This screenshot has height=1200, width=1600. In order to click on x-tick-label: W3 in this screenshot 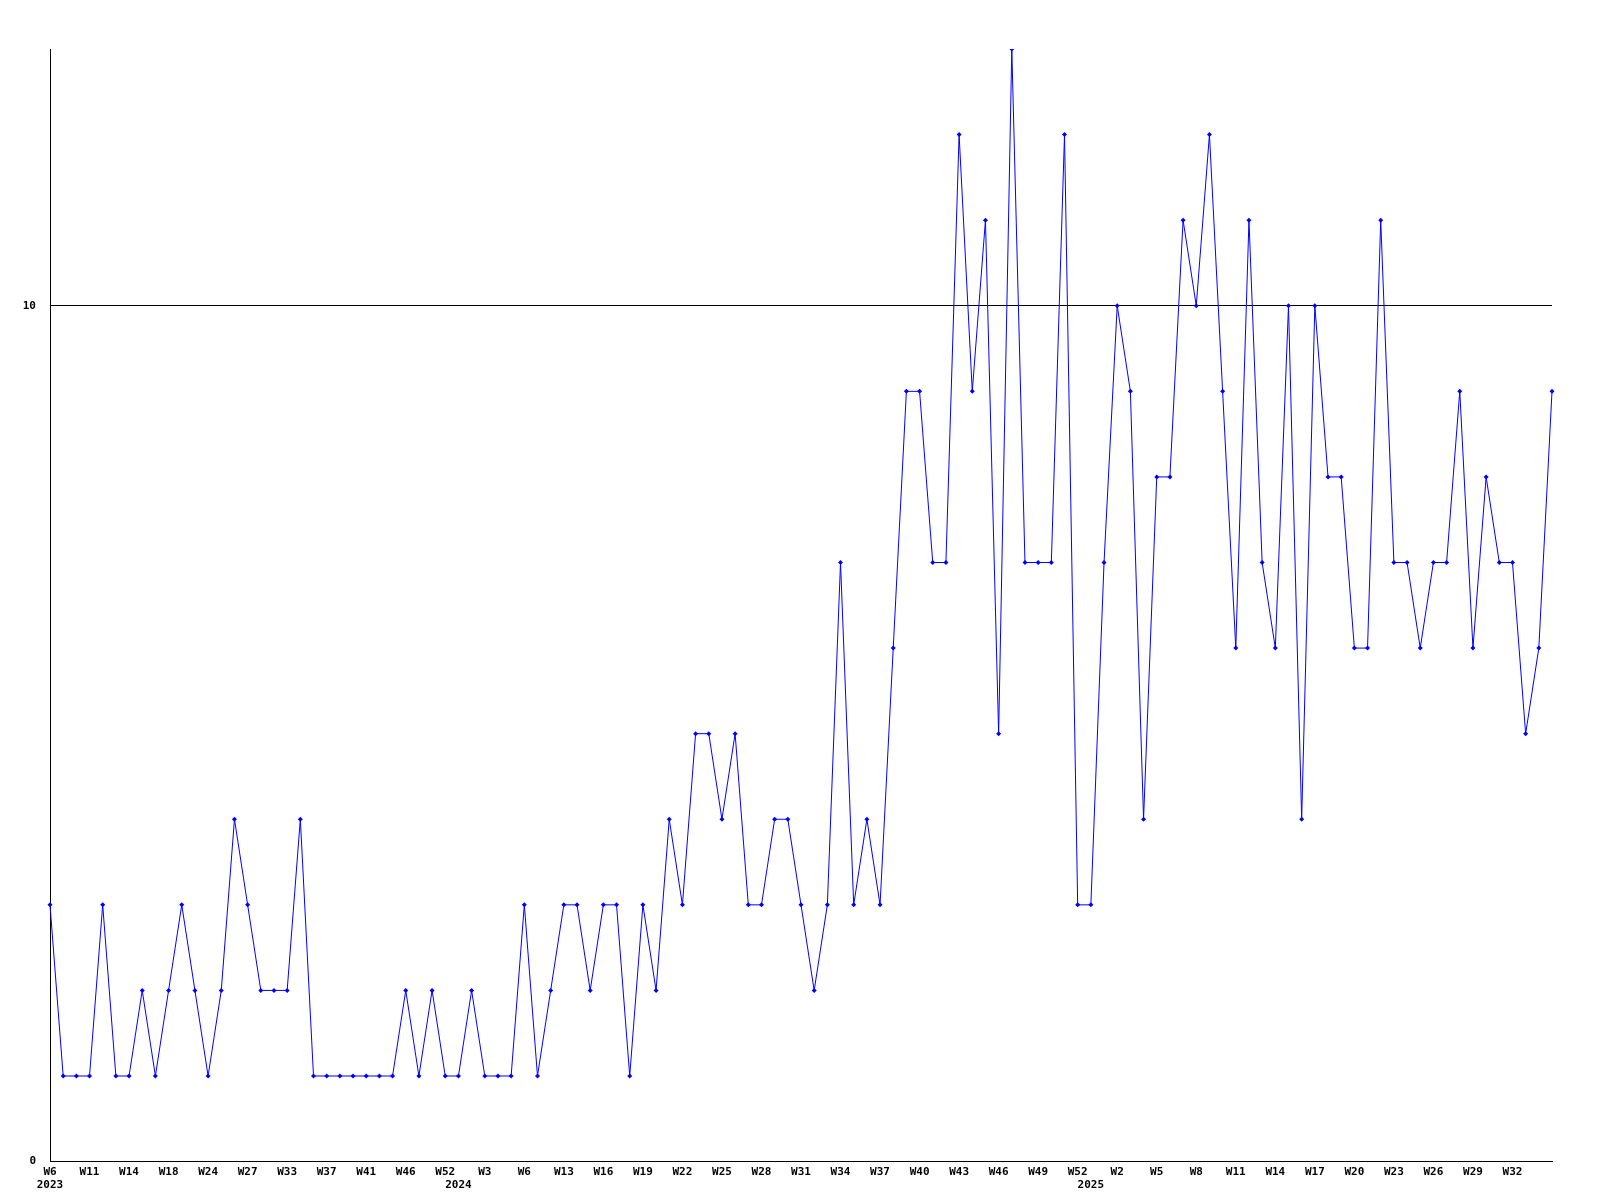, I will do `click(485, 1172)`.